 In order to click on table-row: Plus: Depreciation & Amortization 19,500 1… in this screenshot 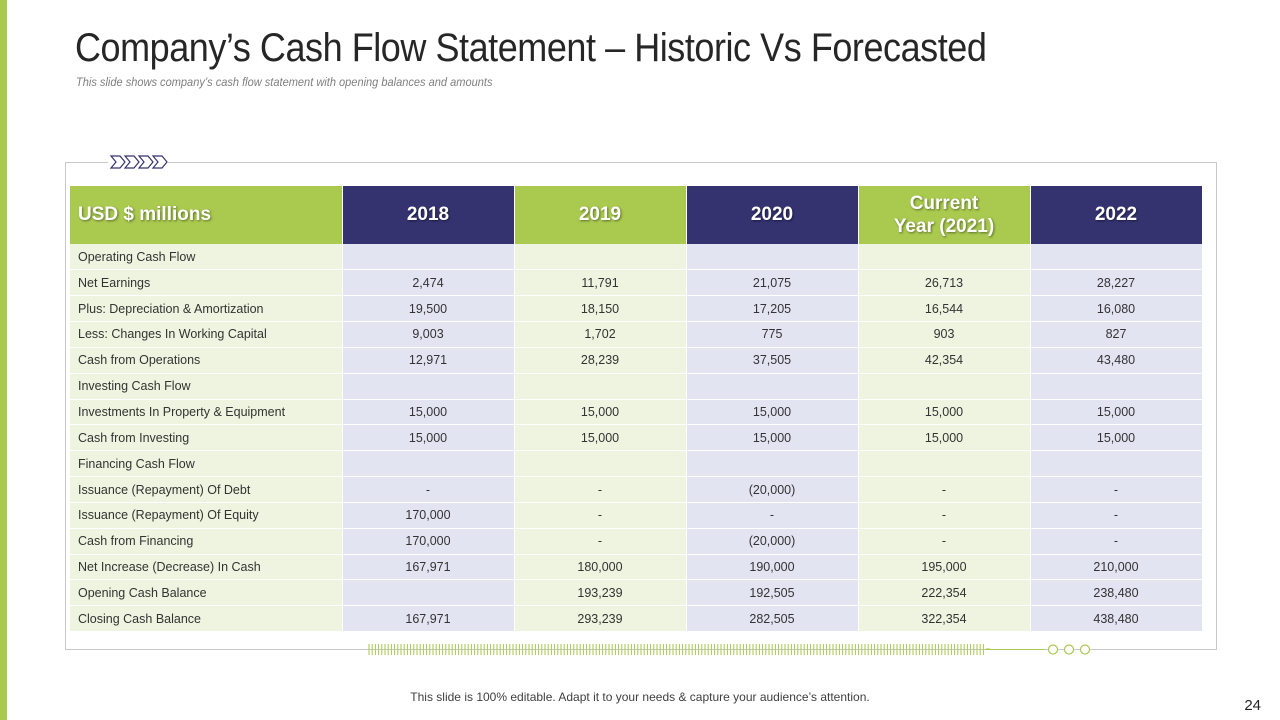, I will do `click(636, 309)`.